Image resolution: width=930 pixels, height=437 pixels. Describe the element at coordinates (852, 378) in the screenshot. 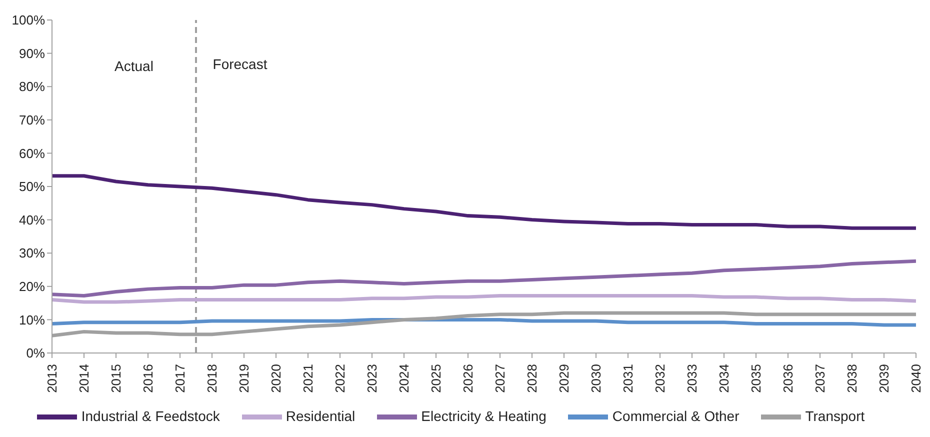

I see `x-tick-label: 2038` at that location.